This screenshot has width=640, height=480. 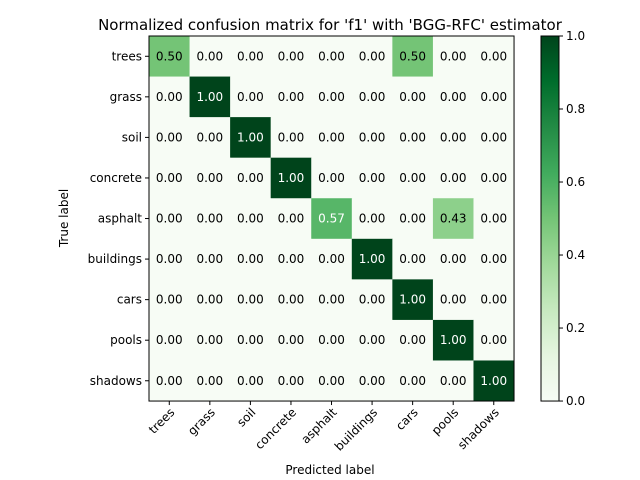 What do you see at coordinates (575, 109) in the screenshot?
I see `colorbar-tick-label: 0.8` at bounding box center [575, 109].